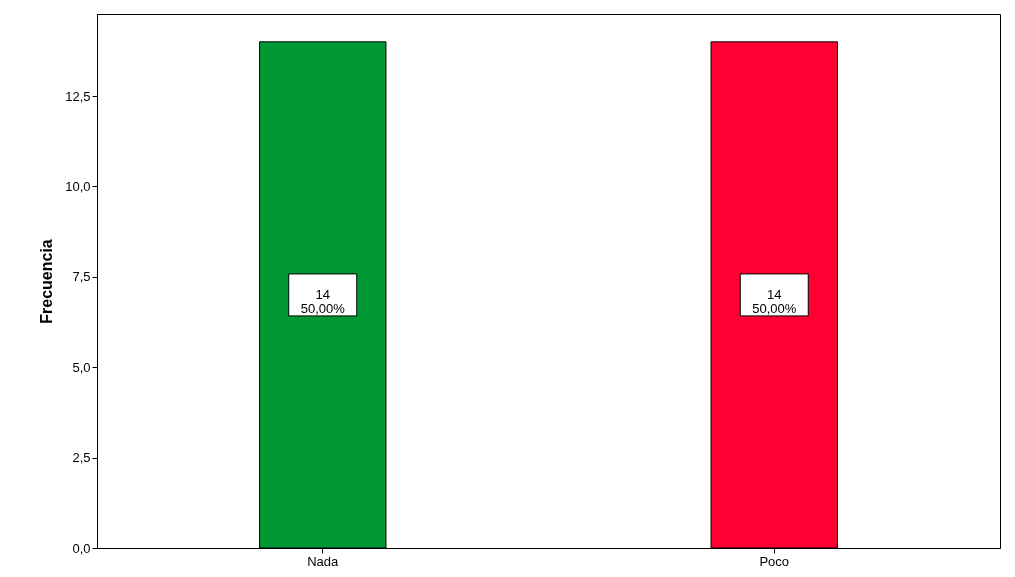  Describe the element at coordinates (78, 96) in the screenshot. I see `y-tick-label: 12,5` at that location.